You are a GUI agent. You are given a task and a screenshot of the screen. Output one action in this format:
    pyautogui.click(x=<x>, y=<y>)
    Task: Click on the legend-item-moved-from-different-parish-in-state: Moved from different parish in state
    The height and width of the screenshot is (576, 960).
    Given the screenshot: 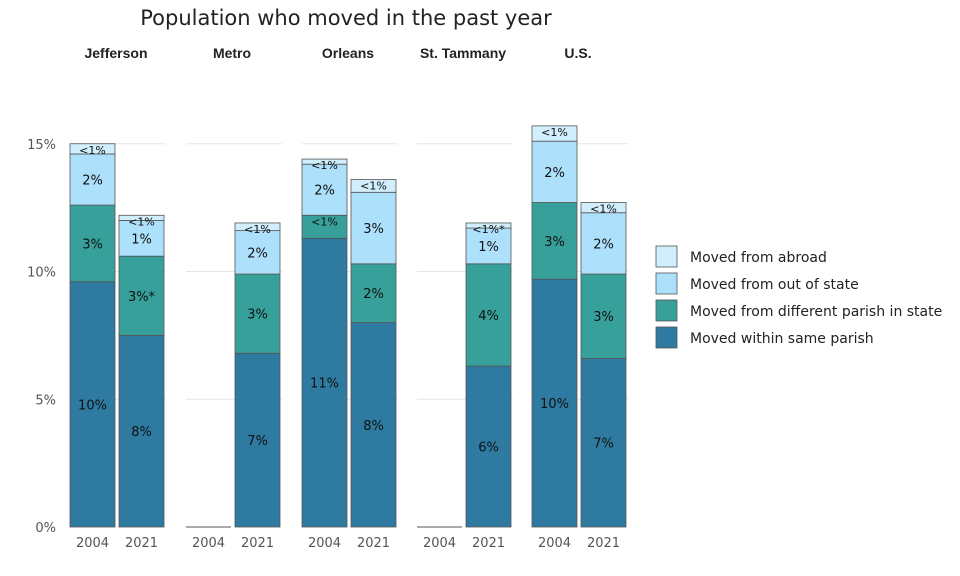 What is the action you would take?
    pyautogui.click(x=798, y=310)
    